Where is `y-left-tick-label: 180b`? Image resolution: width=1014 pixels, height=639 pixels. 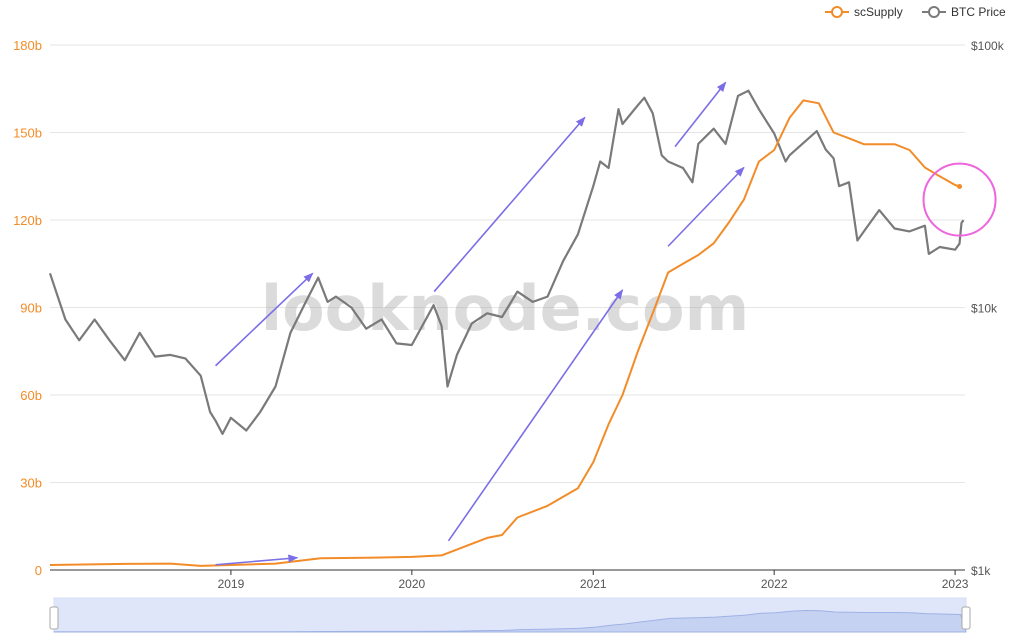 y-left-tick-label: 180b is located at coordinates (27, 45).